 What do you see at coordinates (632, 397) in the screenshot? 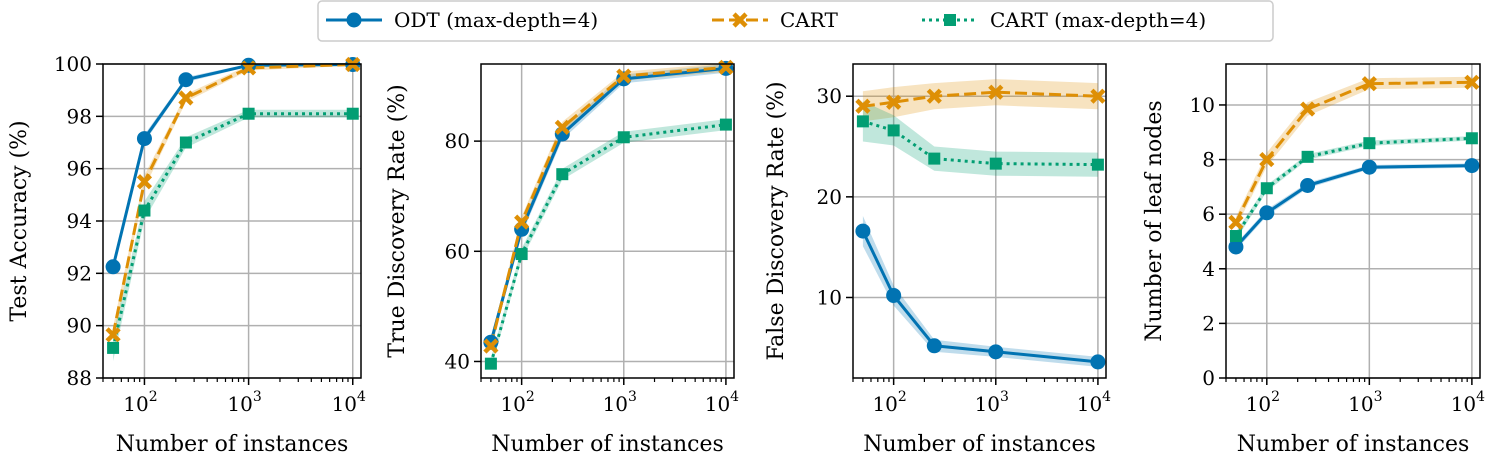
I see `x-tick-label-exp: 3` at bounding box center [632, 397].